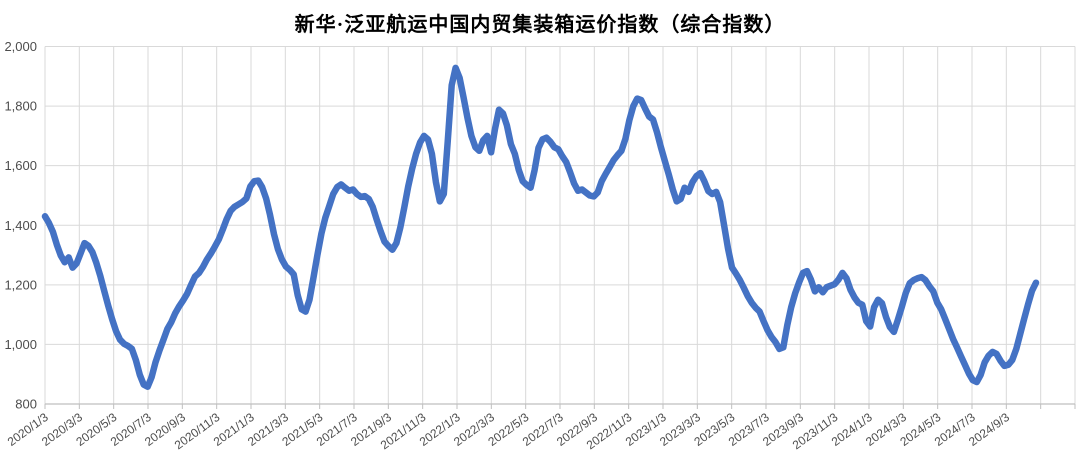 This screenshot has width=1080, height=468. What do you see at coordinates (20, 165) in the screenshot?
I see `y-axis-label: 1,600` at bounding box center [20, 165].